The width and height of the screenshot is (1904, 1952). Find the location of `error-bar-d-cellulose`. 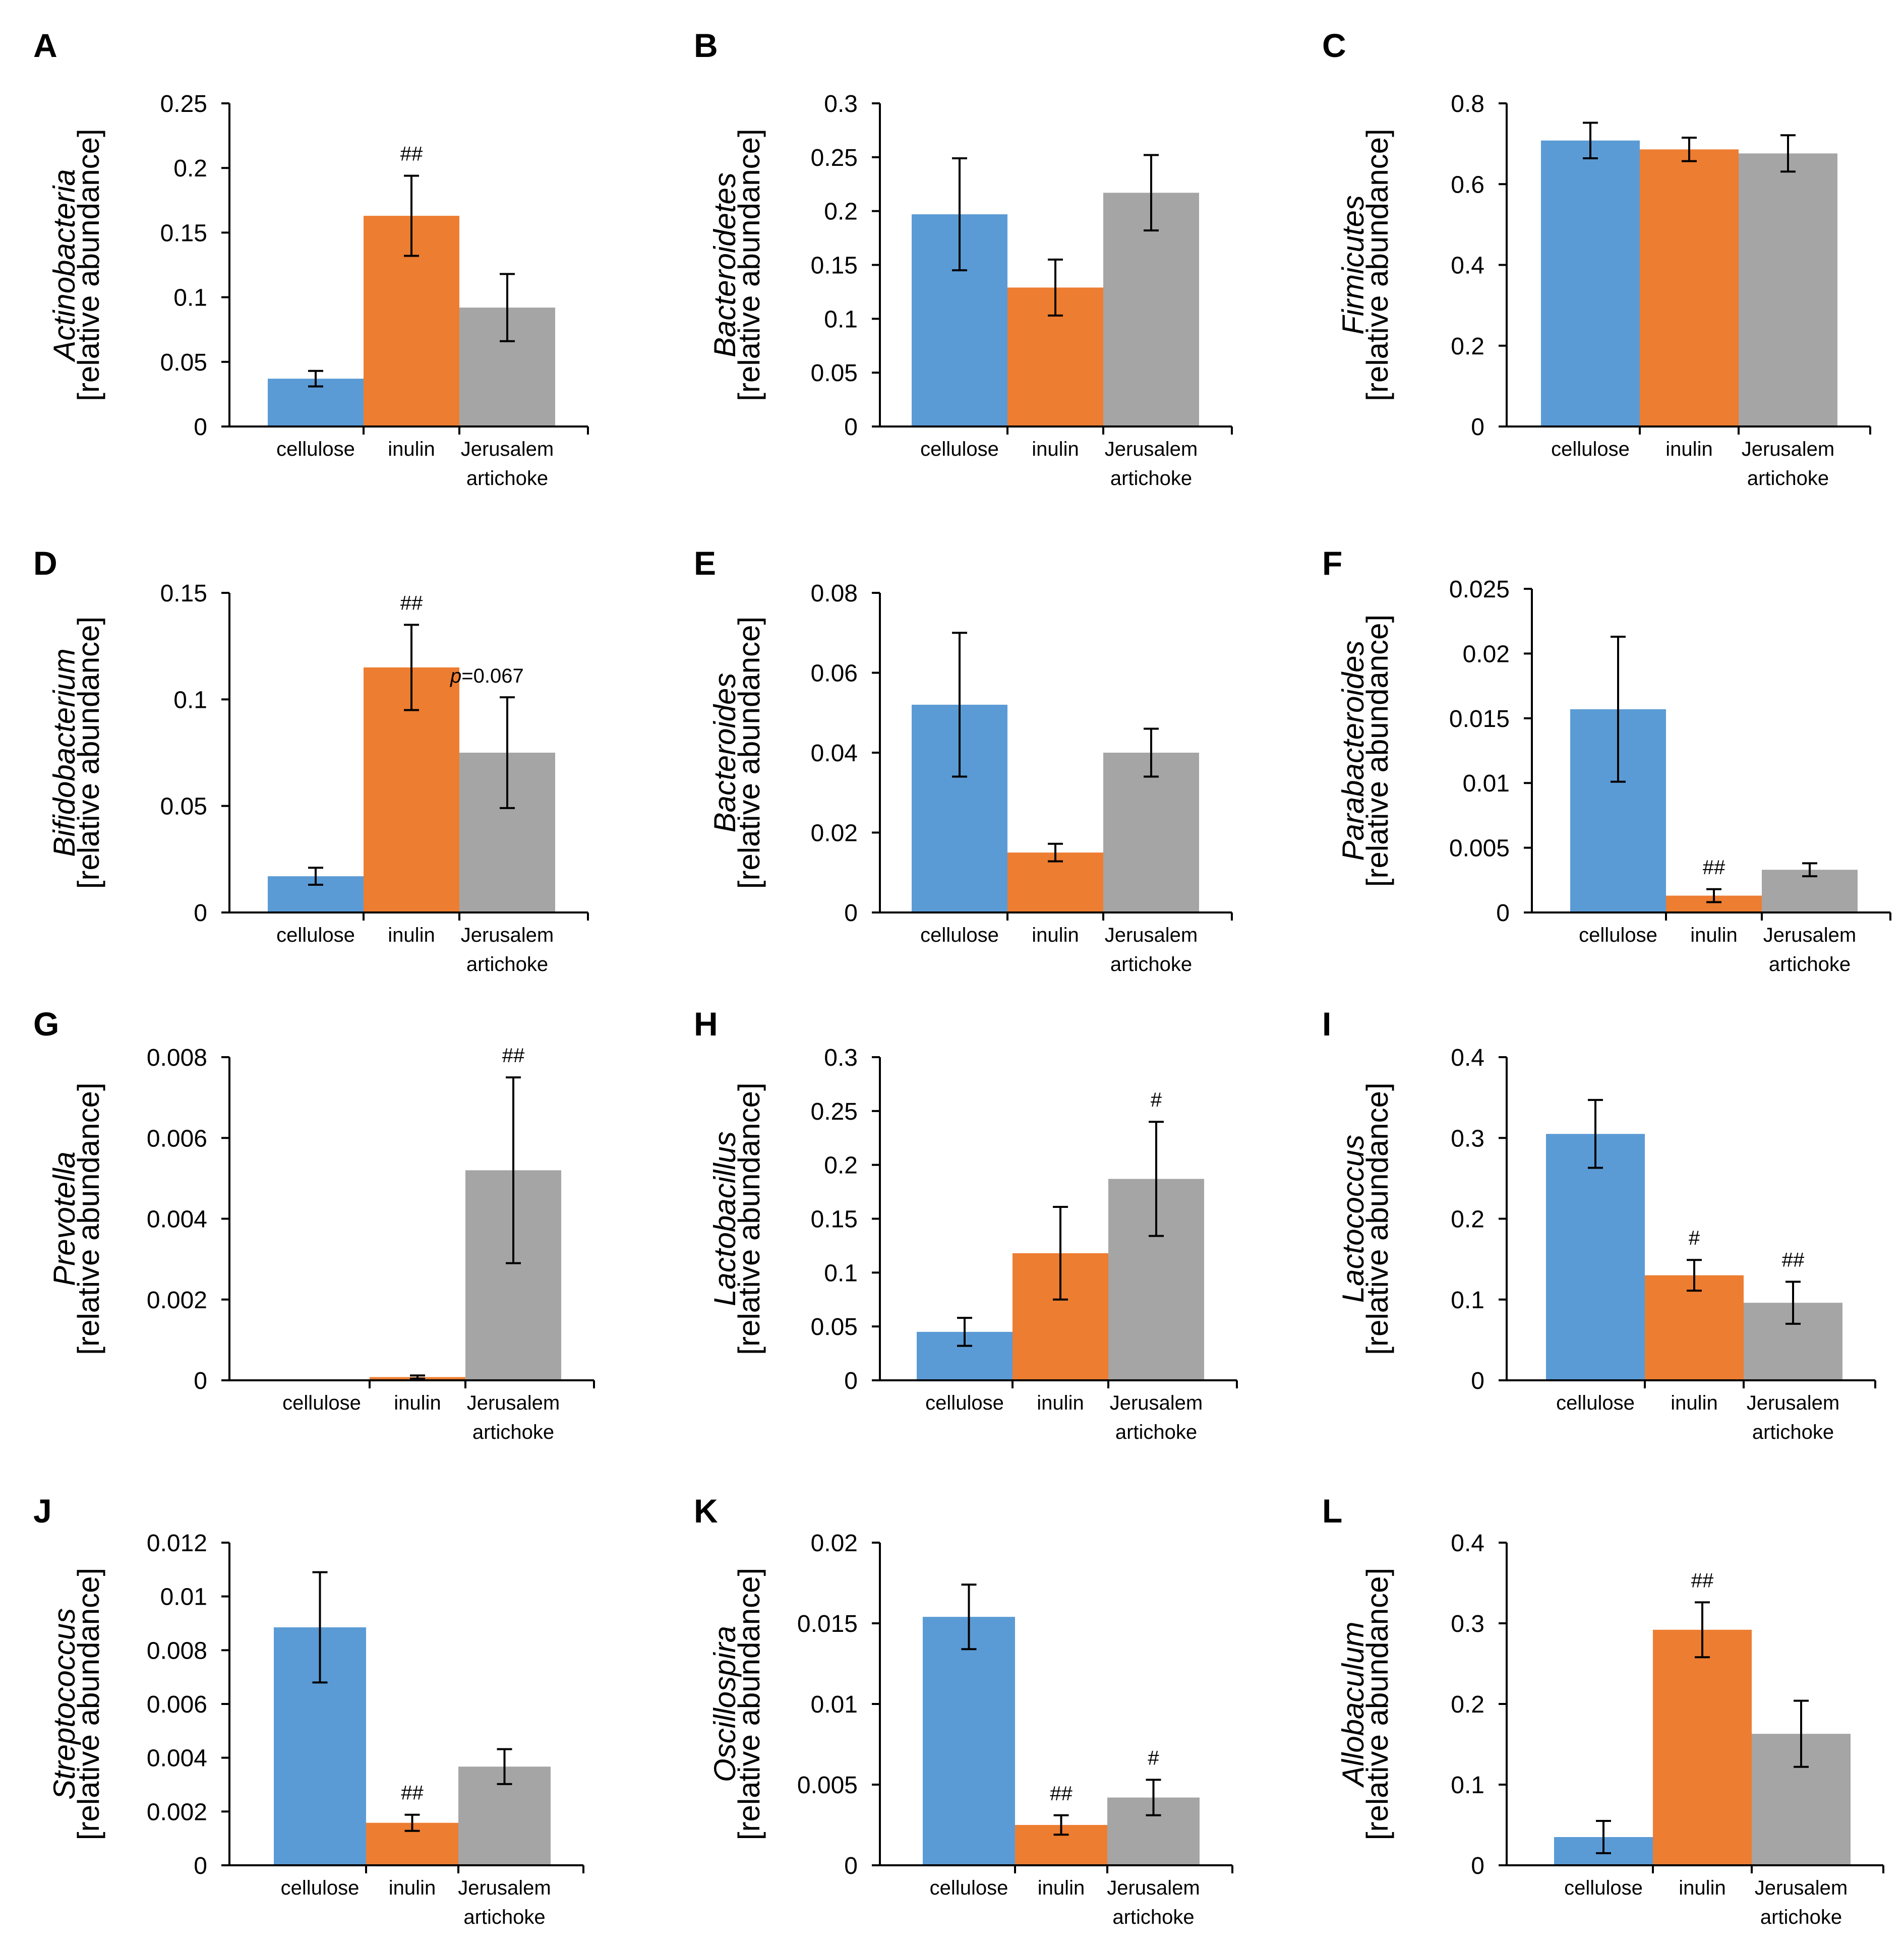

error-bar-d-cellulose is located at coordinates (315, 876).